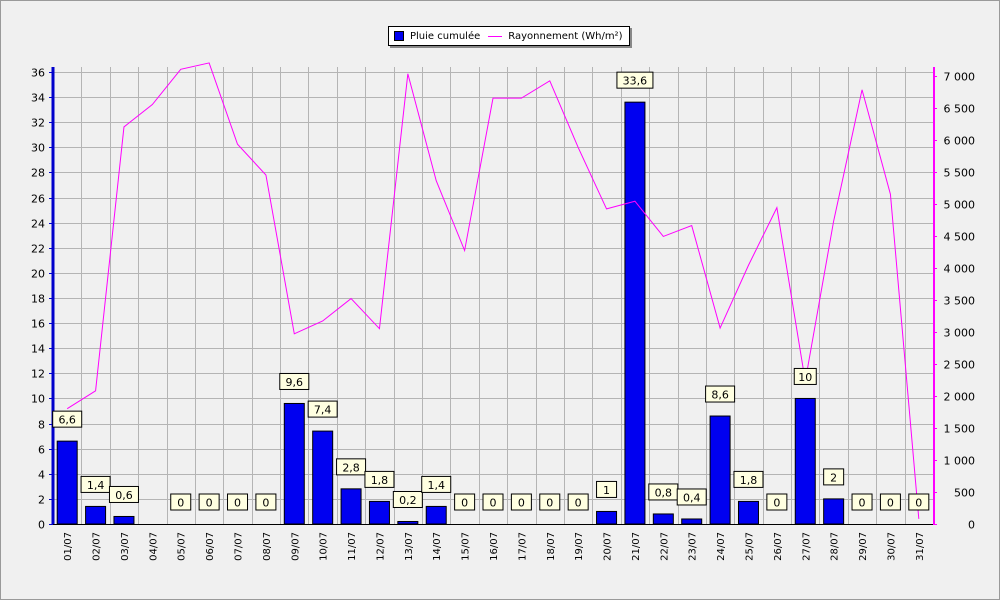 This screenshot has height=600, width=1000. I want to click on legend-label-radiation: Rayonnement (Wh/m²), so click(565, 36).